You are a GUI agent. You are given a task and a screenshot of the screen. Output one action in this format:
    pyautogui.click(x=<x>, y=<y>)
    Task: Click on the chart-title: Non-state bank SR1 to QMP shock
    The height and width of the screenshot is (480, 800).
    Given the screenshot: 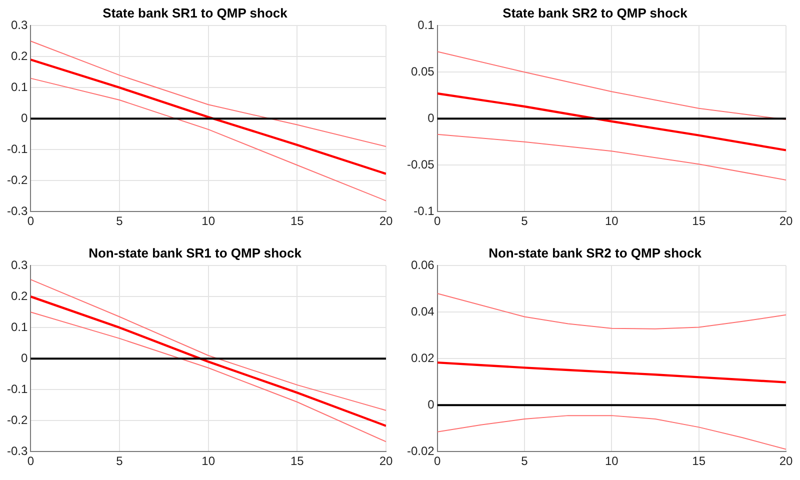 What is the action you would take?
    pyautogui.click(x=195, y=252)
    